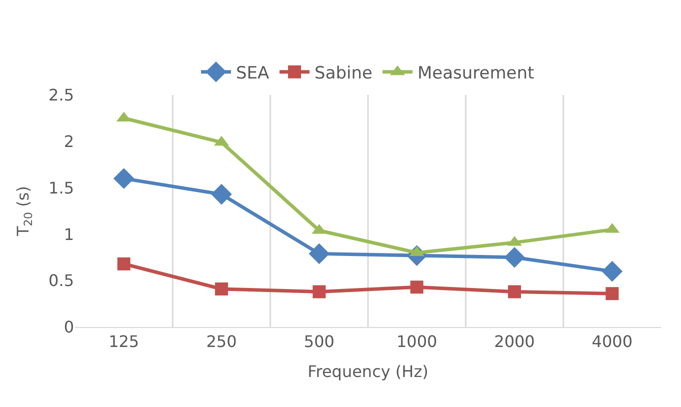 This screenshot has height=407, width=681. Describe the element at coordinates (343, 74) in the screenshot. I see `legend-label: Sabine` at that location.